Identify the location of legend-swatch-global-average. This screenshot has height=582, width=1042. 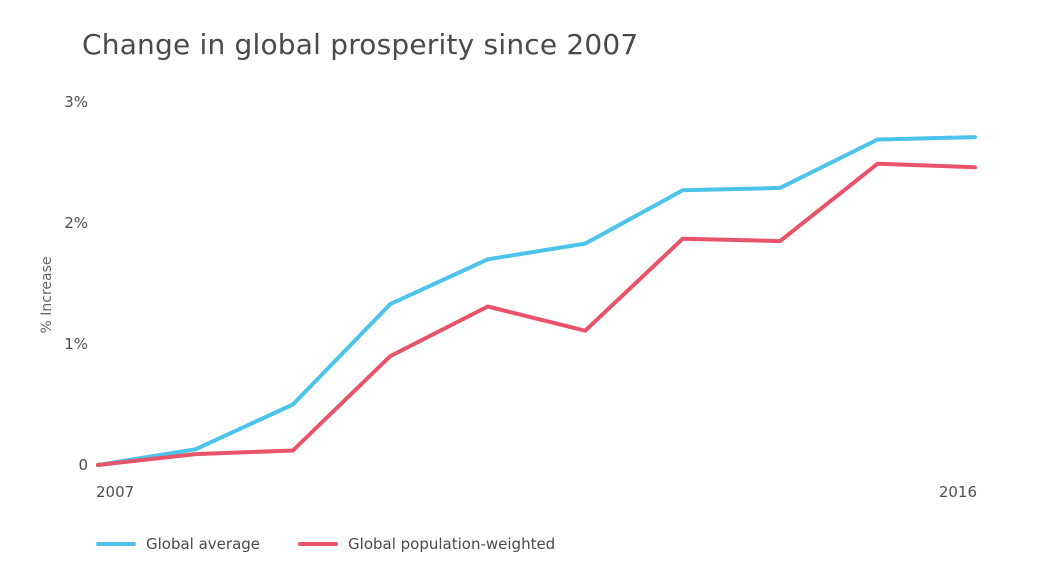
(116, 544).